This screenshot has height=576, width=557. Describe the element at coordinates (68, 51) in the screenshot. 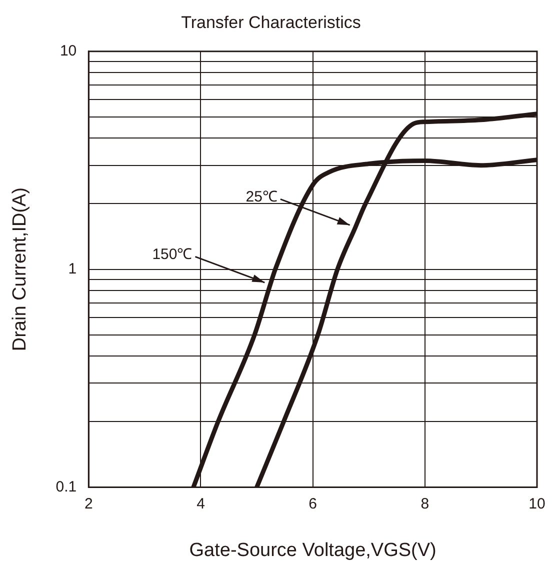

I see `y-tick-label: 10` at that location.